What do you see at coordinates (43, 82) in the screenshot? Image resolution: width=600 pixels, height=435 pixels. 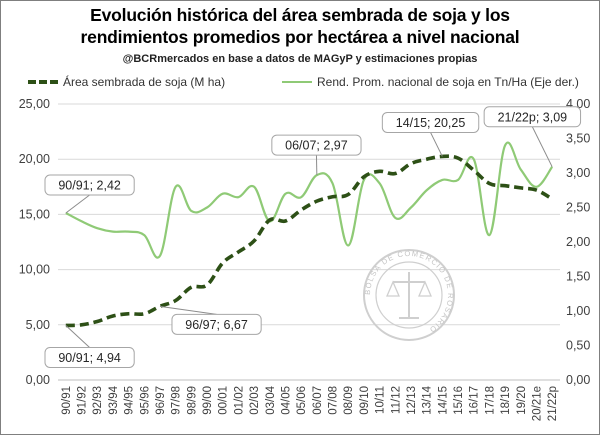 I see `legend-swatch-area` at bounding box center [43, 82].